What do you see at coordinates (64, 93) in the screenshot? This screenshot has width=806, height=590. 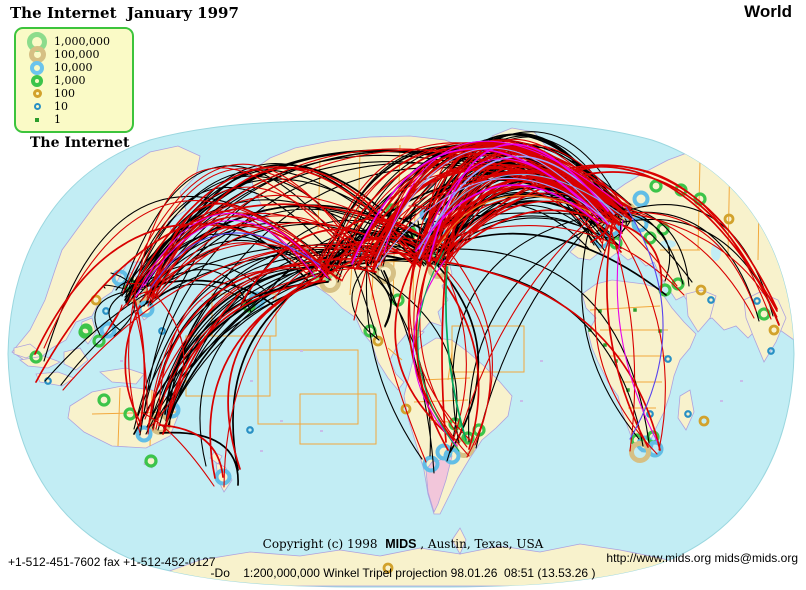 I see `legend-item-label: 100` at bounding box center [64, 93].